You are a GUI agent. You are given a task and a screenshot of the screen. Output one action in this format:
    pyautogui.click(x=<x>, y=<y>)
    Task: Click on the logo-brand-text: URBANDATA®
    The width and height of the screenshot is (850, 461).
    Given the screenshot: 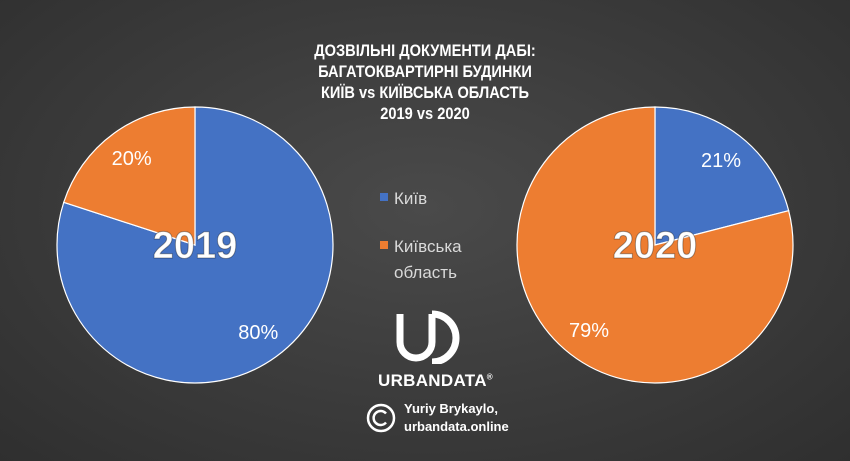 What is the action you would take?
    pyautogui.click(x=435, y=381)
    